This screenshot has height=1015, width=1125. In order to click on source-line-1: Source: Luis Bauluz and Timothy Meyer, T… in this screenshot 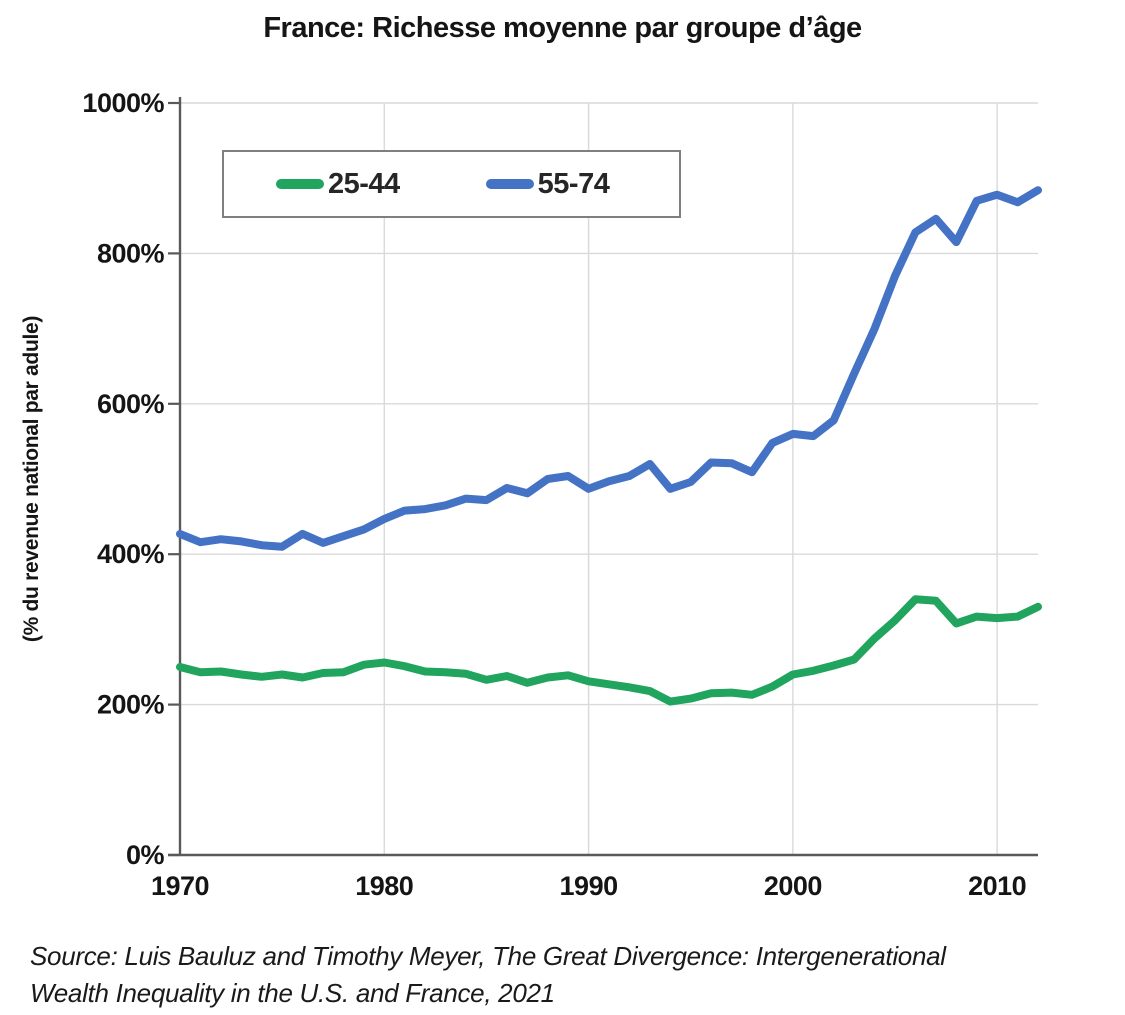, I will do `click(488, 956)`.